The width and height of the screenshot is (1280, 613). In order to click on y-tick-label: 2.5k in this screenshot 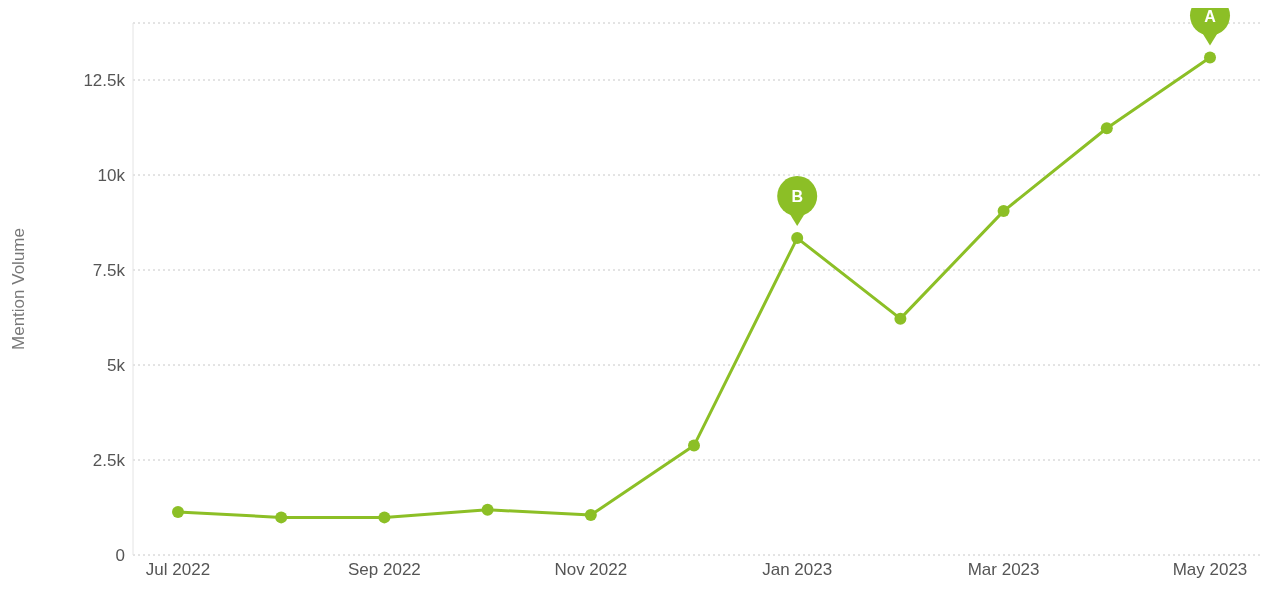, I will do `click(109, 461)`.